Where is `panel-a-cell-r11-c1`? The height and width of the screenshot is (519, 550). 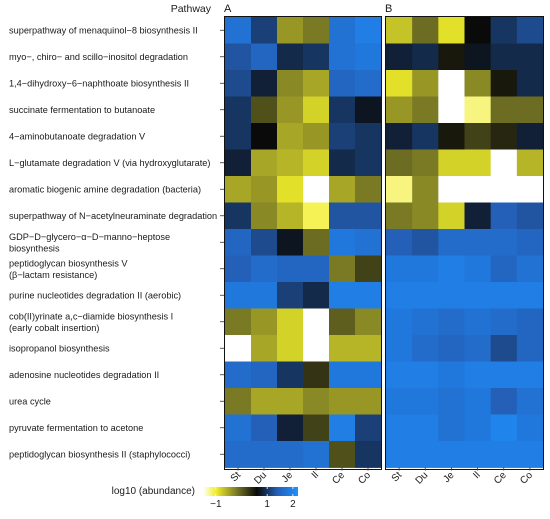
panel-a-cell-r11-c1 is located at coordinates (264, 322).